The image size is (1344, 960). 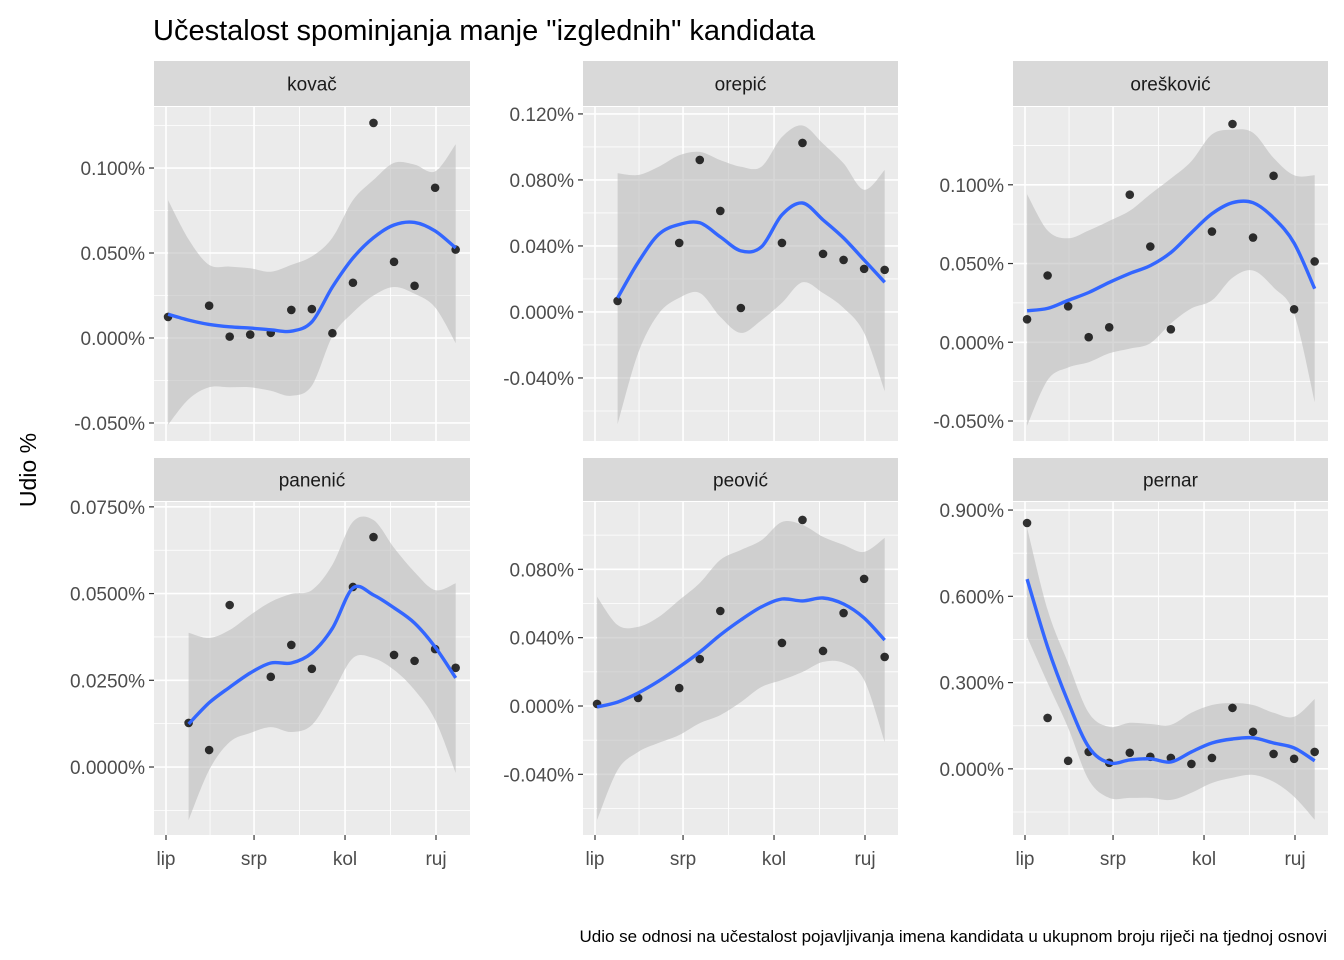 What do you see at coordinates (972, 684) in the screenshot?
I see `y-tick-label: 0.300%` at bounding box center [972, 684].